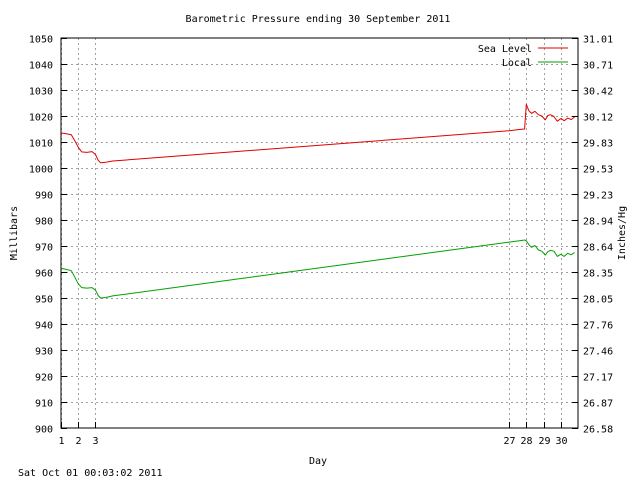 The width and height of the screenshot is (640, 480). Describe the element at coordinates (598, 300) in the screenshot. I see `y-tick-label-right: 28.05` at that location.